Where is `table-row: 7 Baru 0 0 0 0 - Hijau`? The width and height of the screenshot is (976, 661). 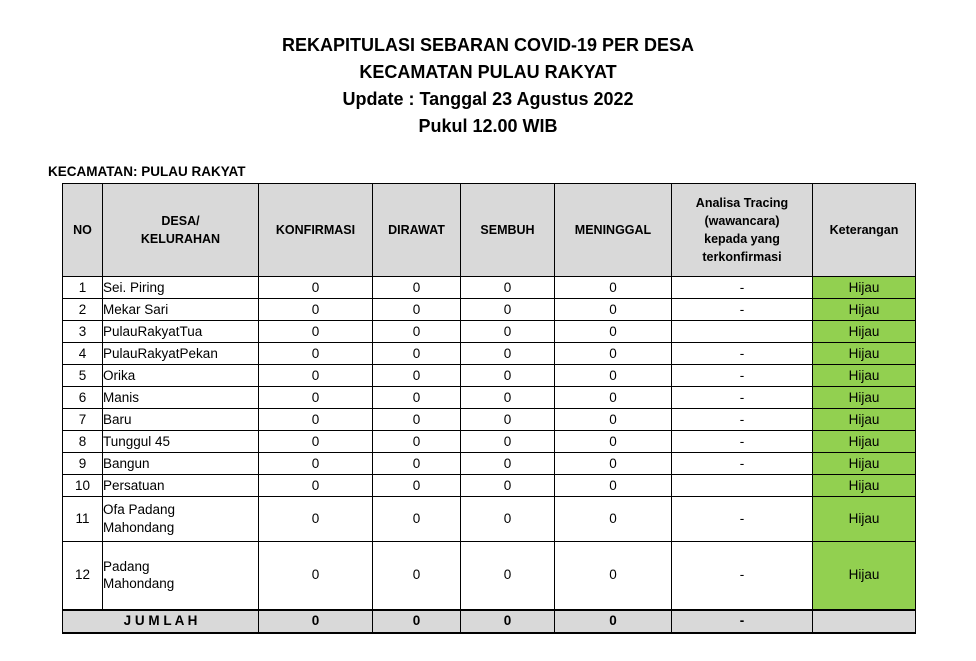 table-row: 7 Baru 0 0 0 0 - Hijau is located at coordinates (489, 419).